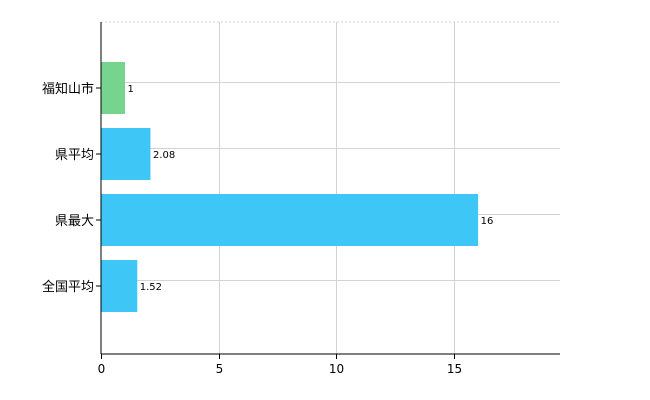  I want to click on category-label: 福知山市, so click(68, 89).